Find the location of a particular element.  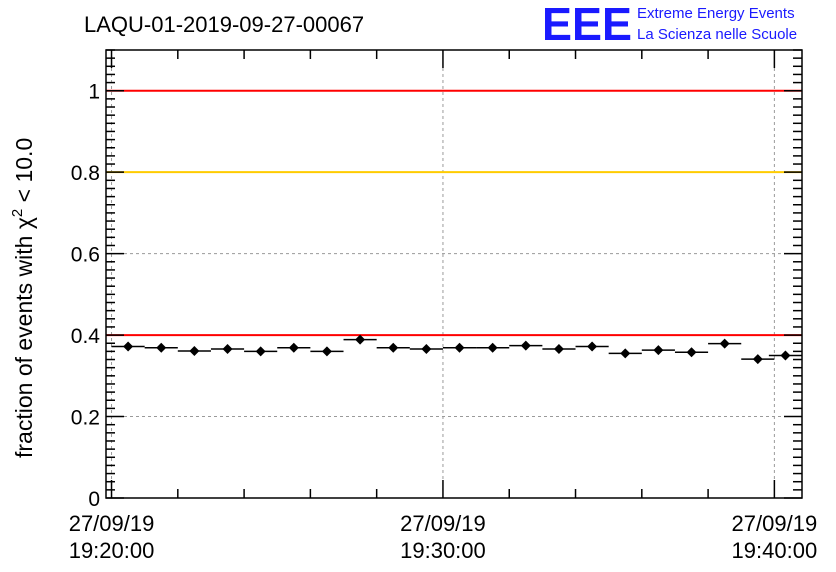

x-tick-time-label: 19:40:00 is located at coordinates (775, 550).